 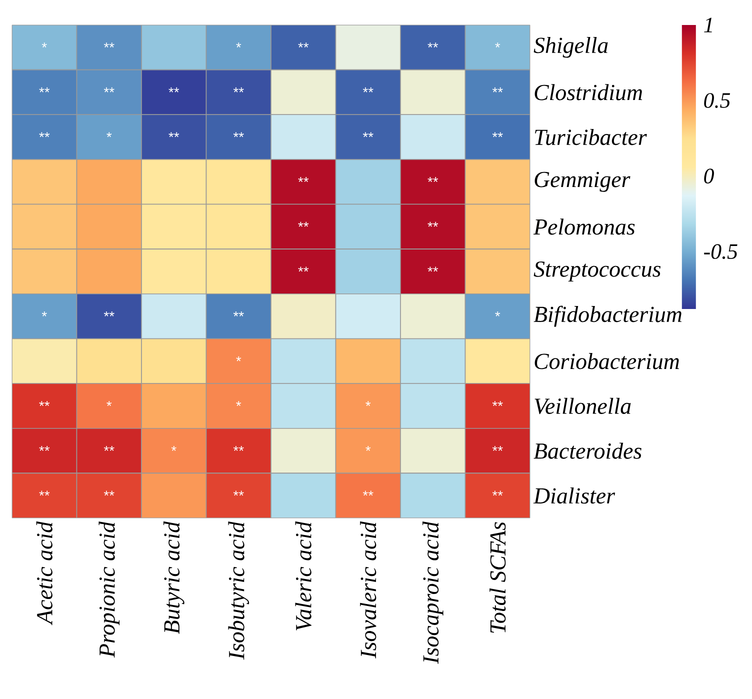 What do you see at coordinates (109, 589) in the screenshot?
I see `x-tick-label: Propionic acid` at bounding box center [109, 589].